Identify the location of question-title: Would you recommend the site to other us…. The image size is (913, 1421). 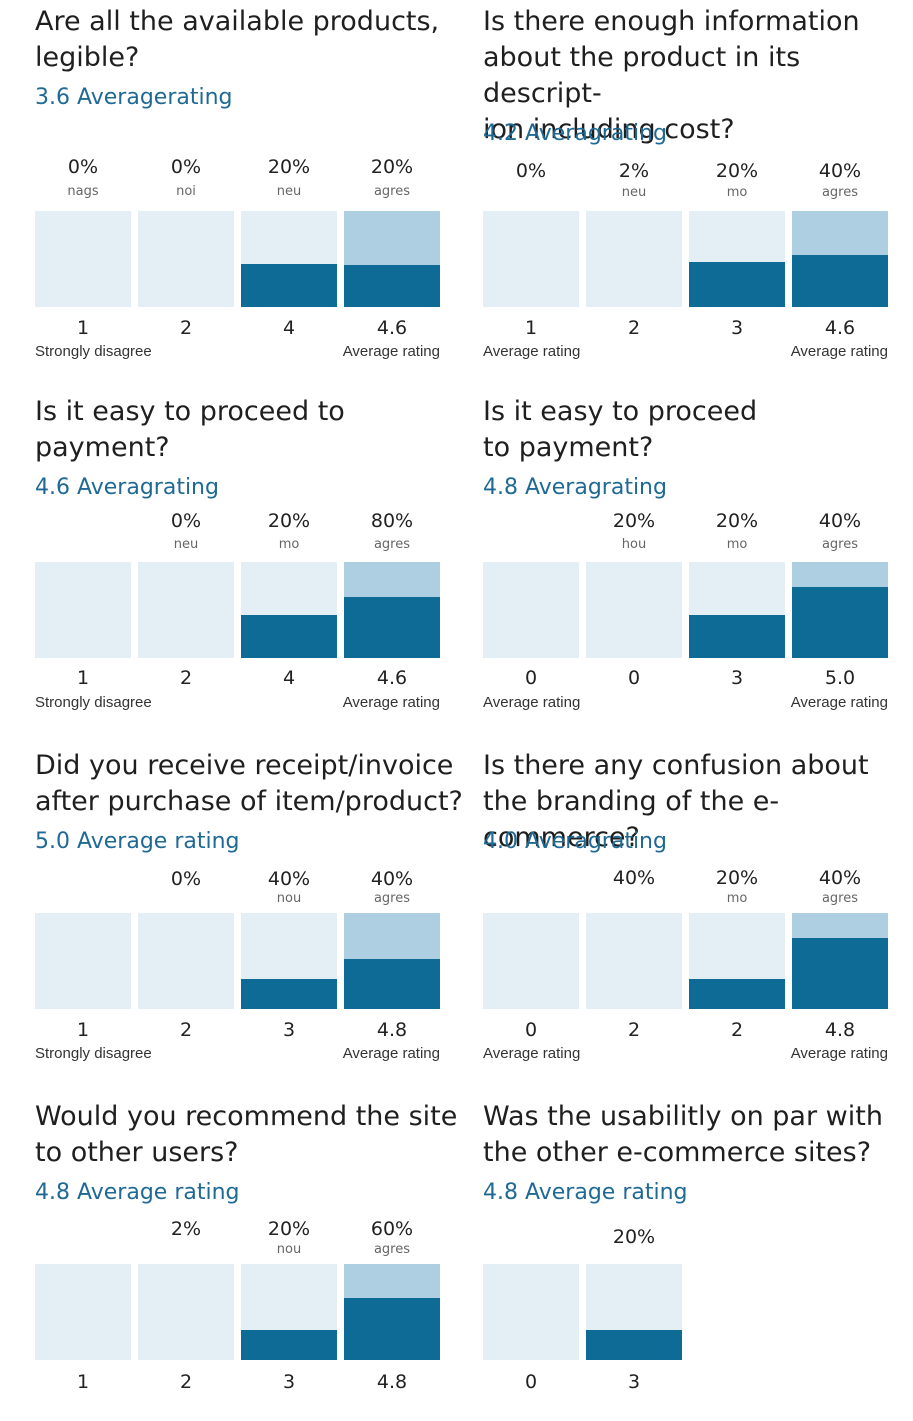
(246, 1134).